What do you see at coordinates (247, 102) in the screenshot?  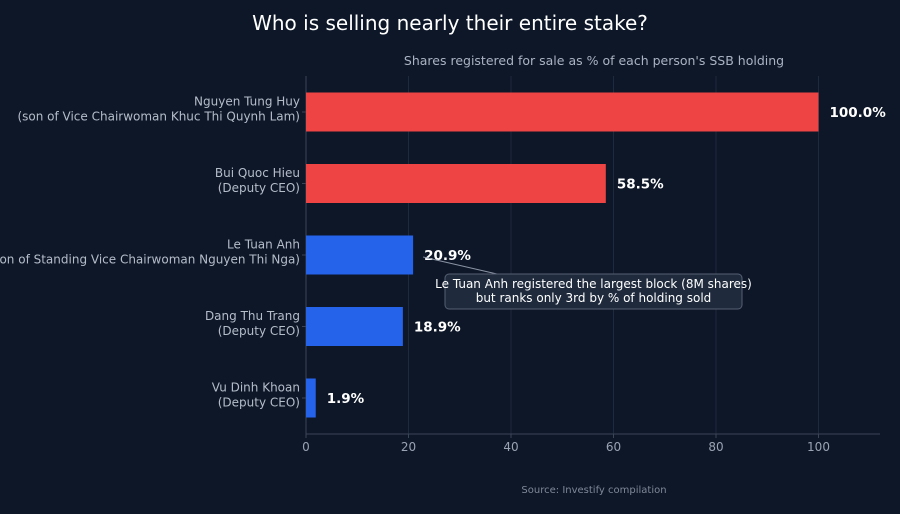 I see `category-label-name: Nguyen Tung Huy` at bounding box center [247, 102].